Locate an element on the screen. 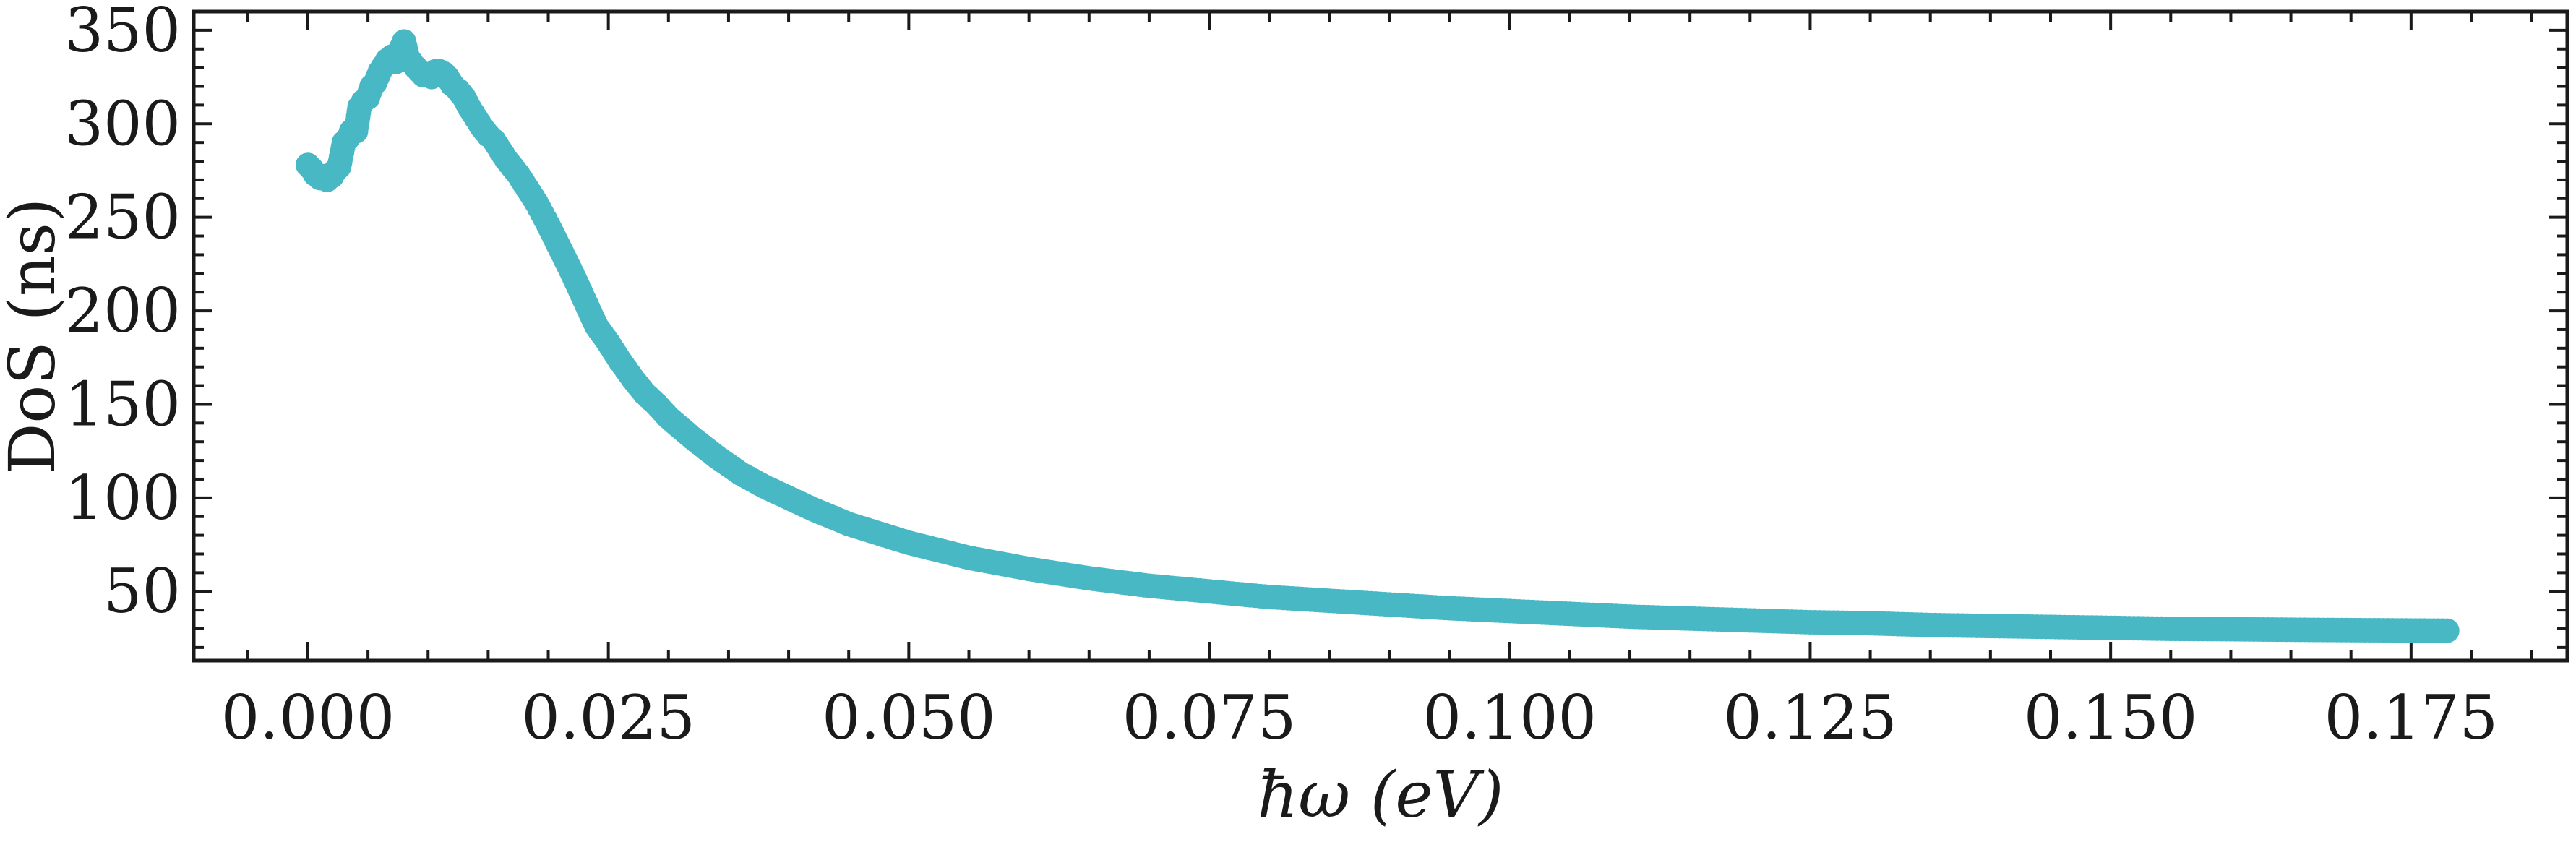  x-tick-label: 0.050 is located at coordinates (909, 718).